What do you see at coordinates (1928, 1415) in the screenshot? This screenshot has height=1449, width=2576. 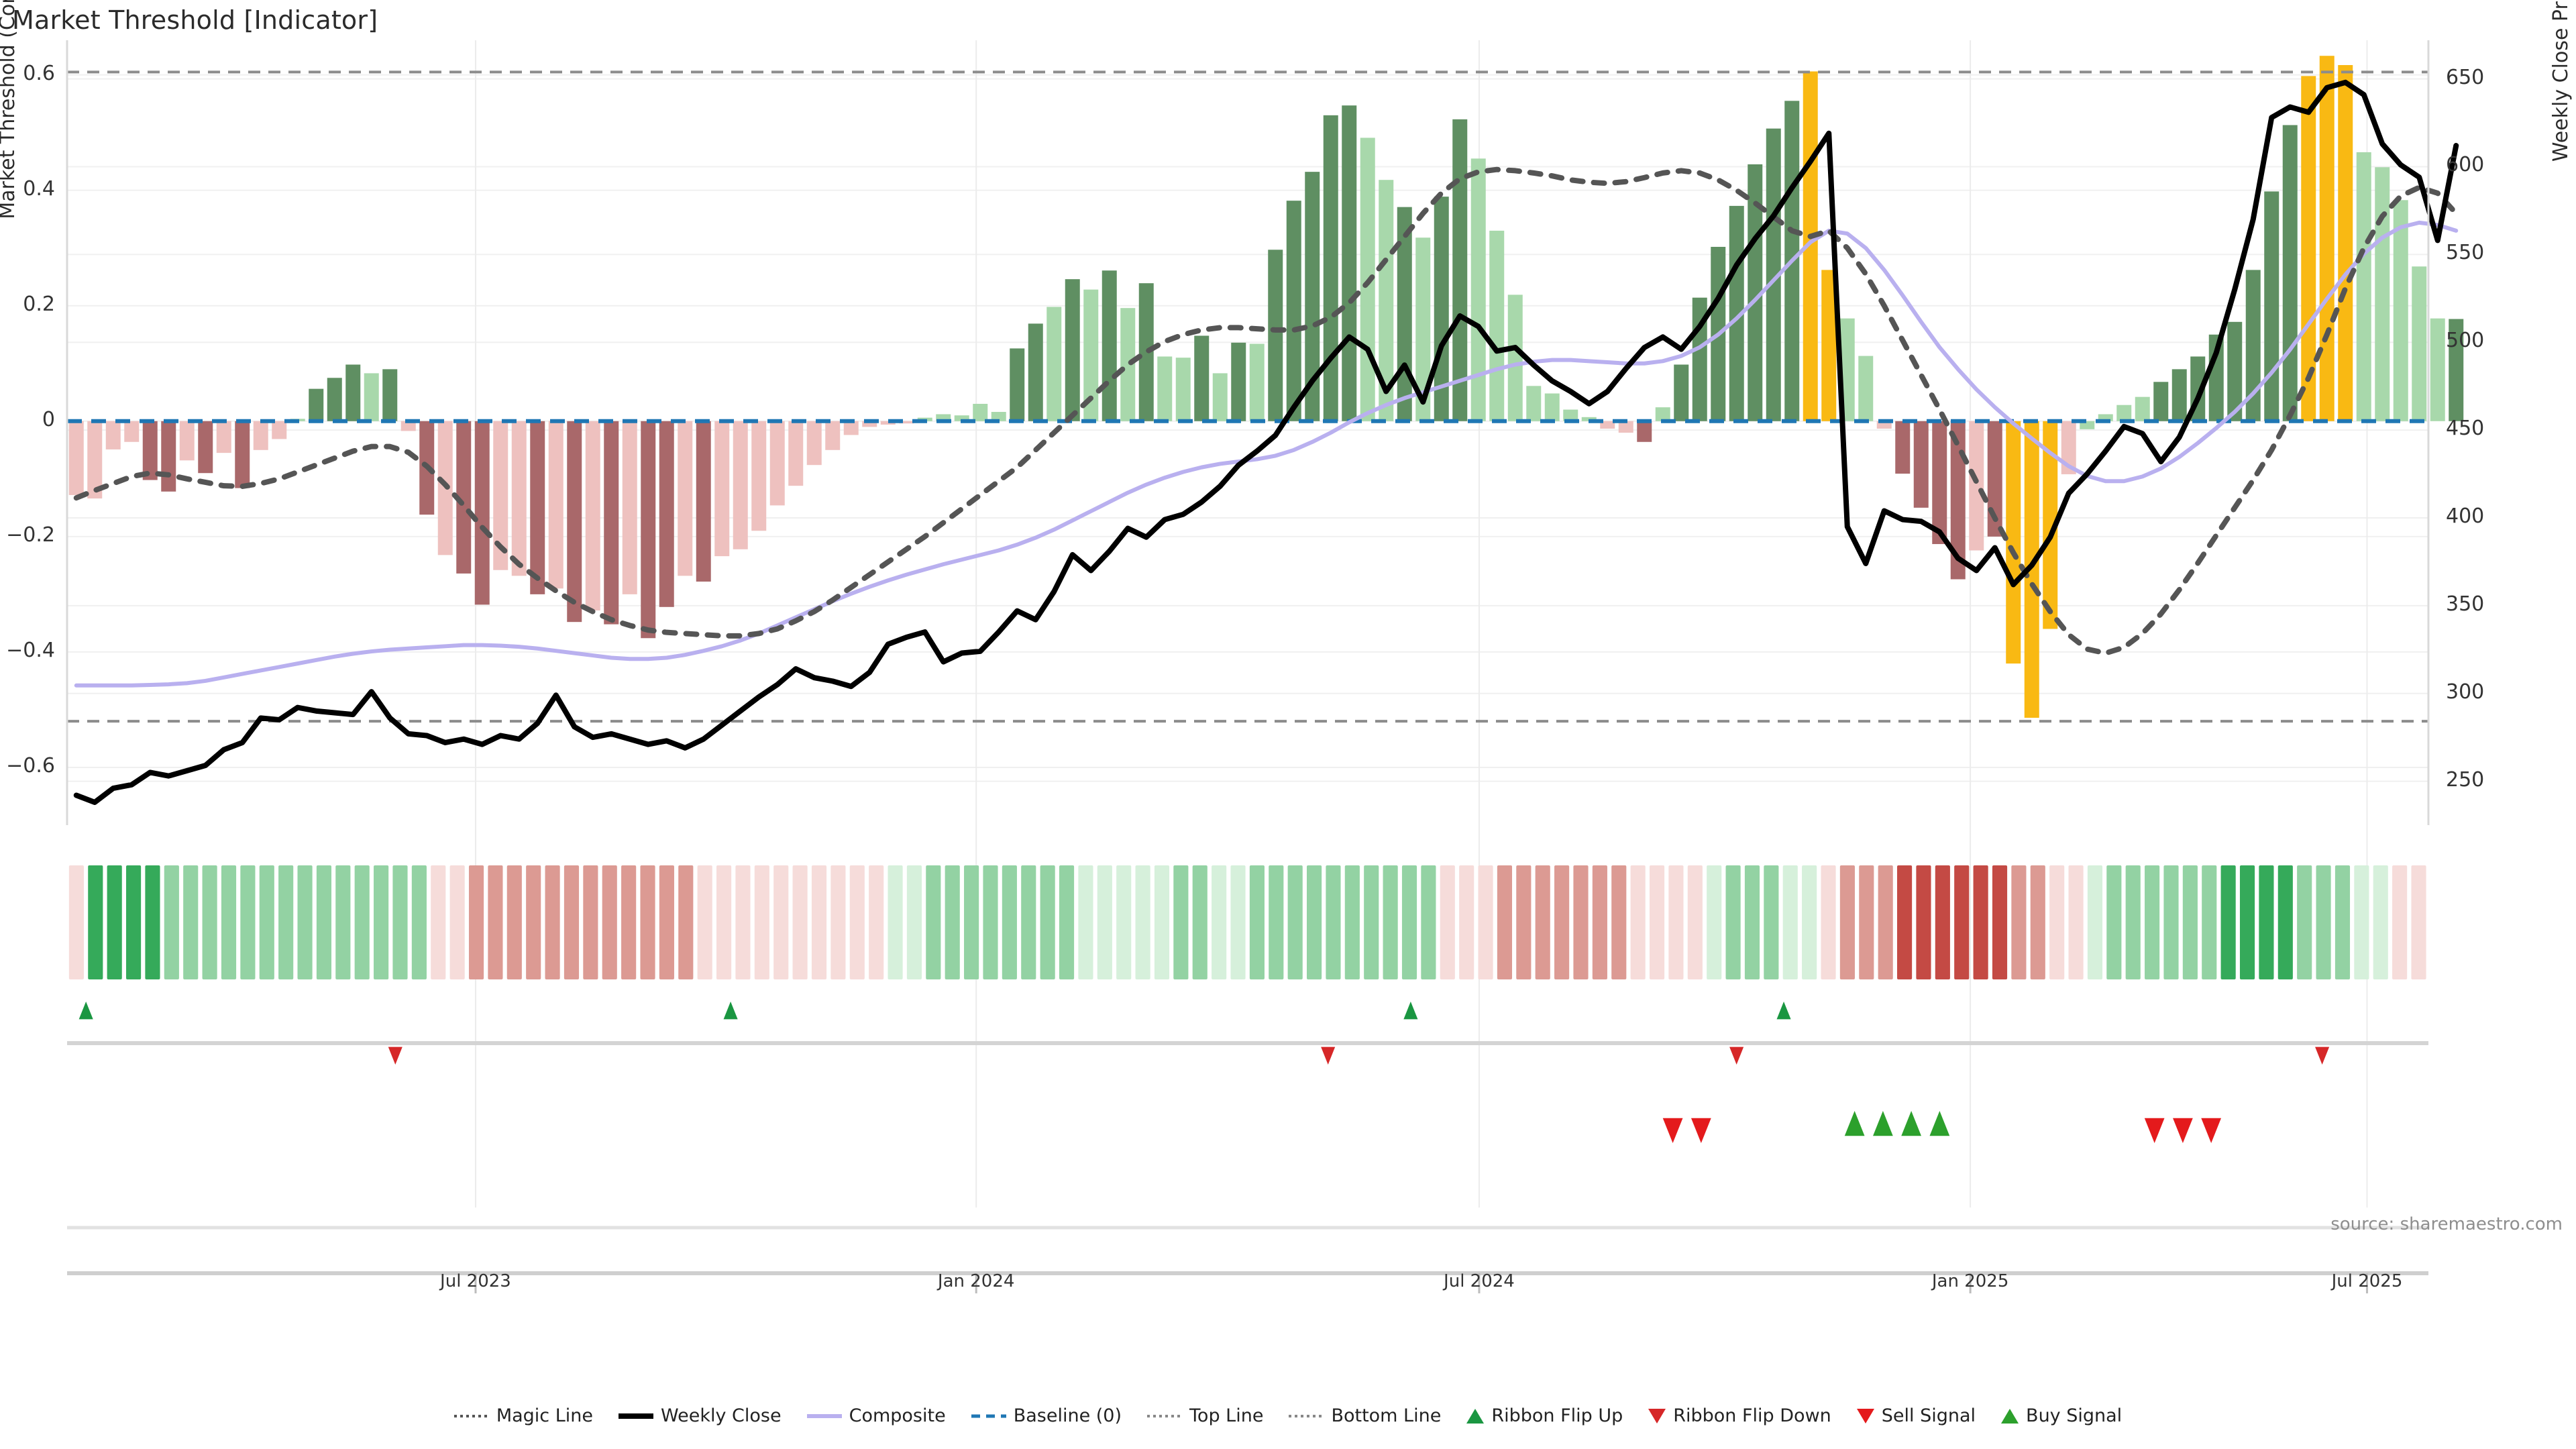 I see `legend-label: Sell Signal` at bounding box center [1928, 1415].